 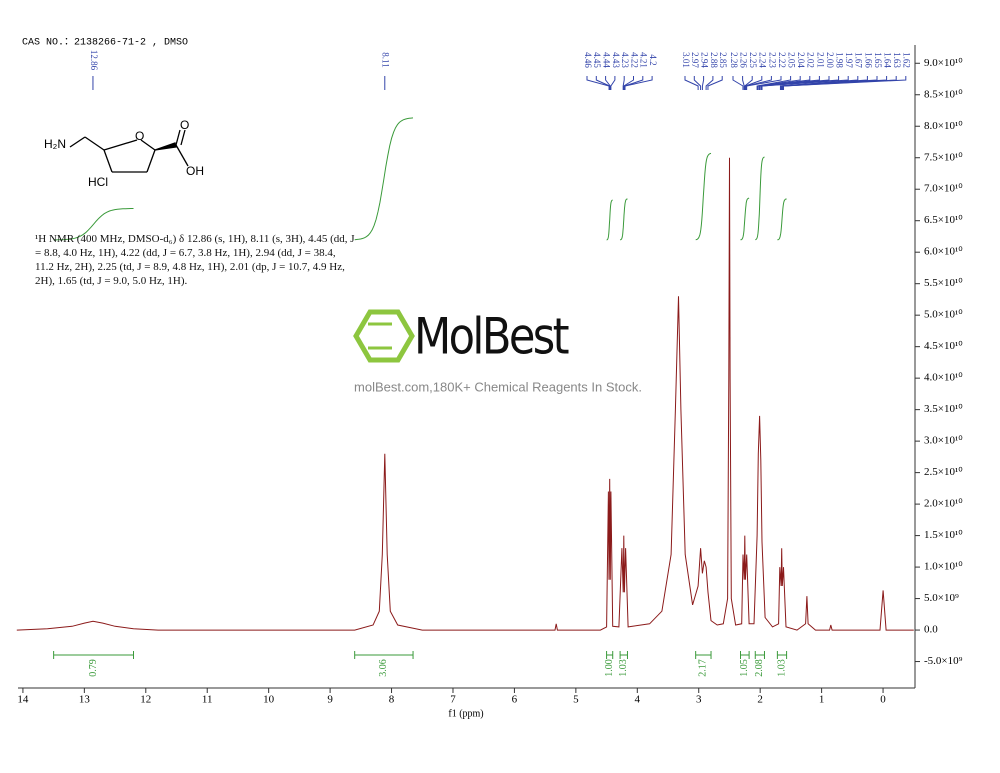 I want to click on peak-label: 2.01, so click(x=820, y=60).